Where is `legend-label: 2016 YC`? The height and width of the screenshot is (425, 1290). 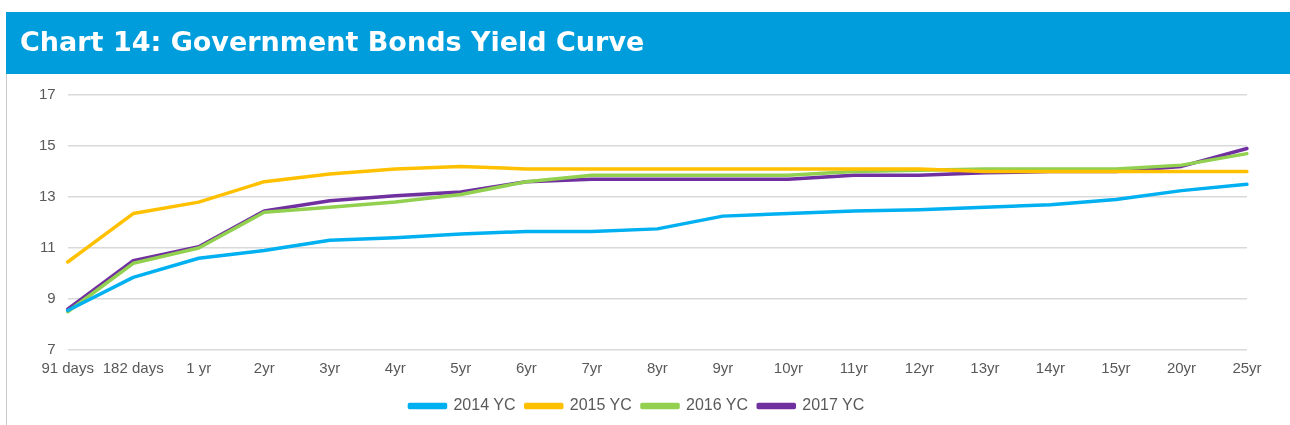 legend-label: 2016 YC is located at coordinates (717, 405).